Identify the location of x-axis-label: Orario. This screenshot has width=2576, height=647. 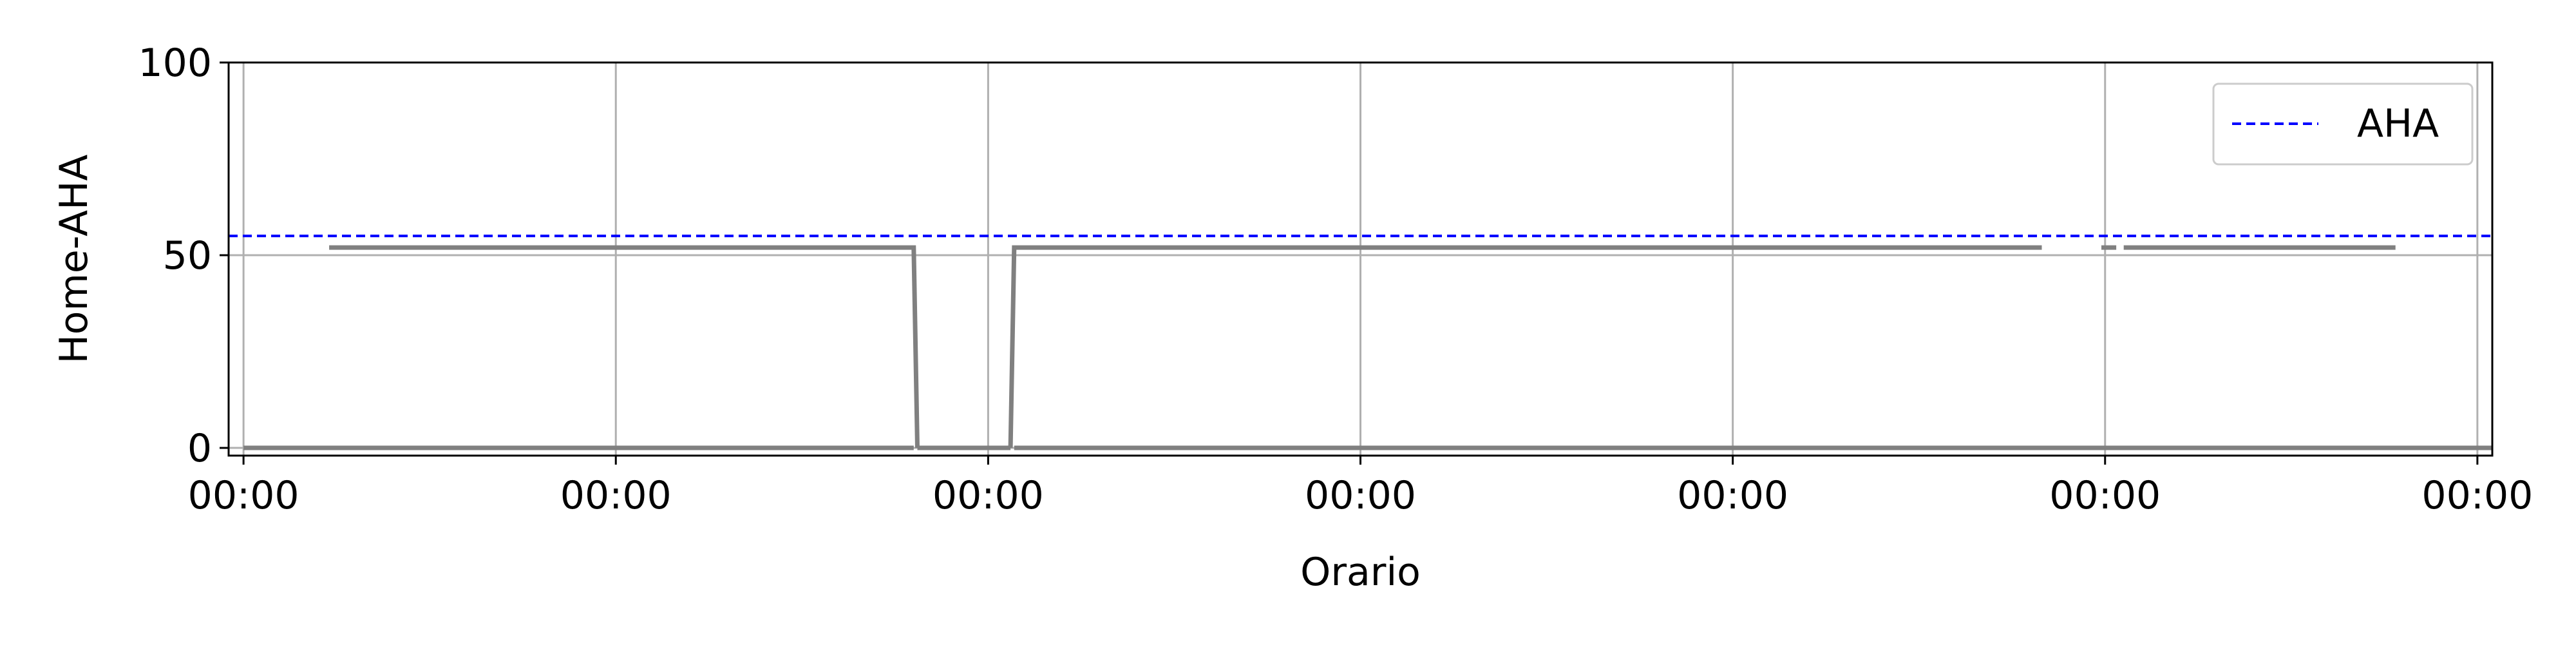
(1360, 572).